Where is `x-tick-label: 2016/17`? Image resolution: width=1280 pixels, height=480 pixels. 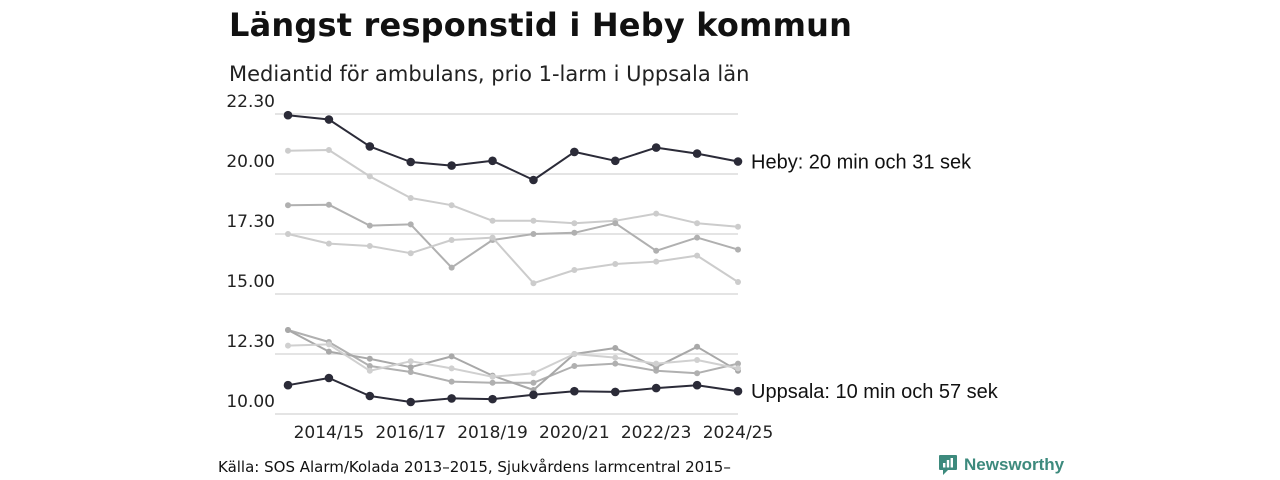 x-tick-label: 2016/17 is located at coordinates (410, 433).